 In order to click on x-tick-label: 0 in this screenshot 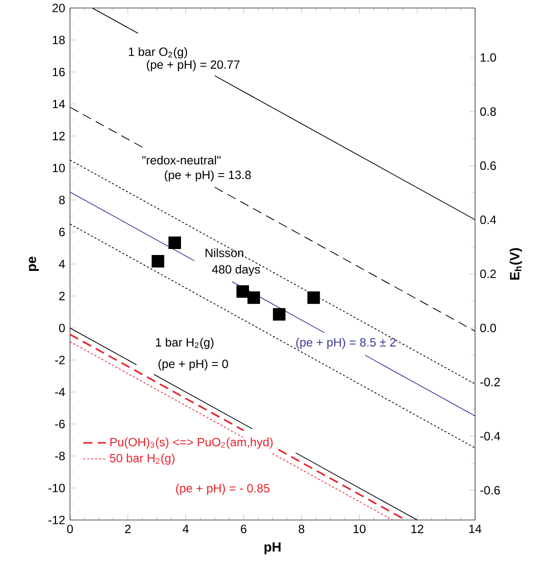, I will do `click(70, 529)`.